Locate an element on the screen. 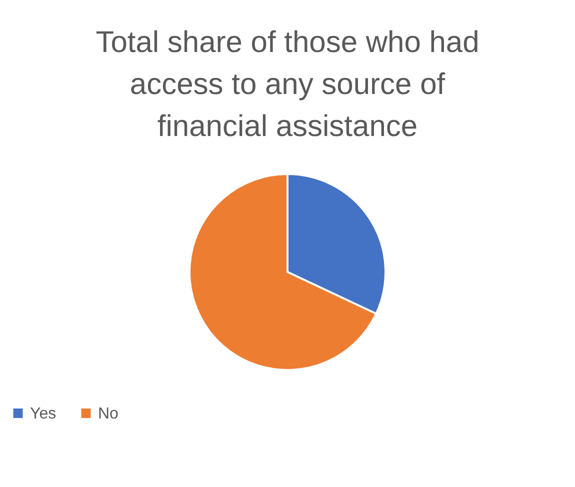 The height and width of the screenshot is (487, 575). legend-label: No is located at coordinates (108, 413).